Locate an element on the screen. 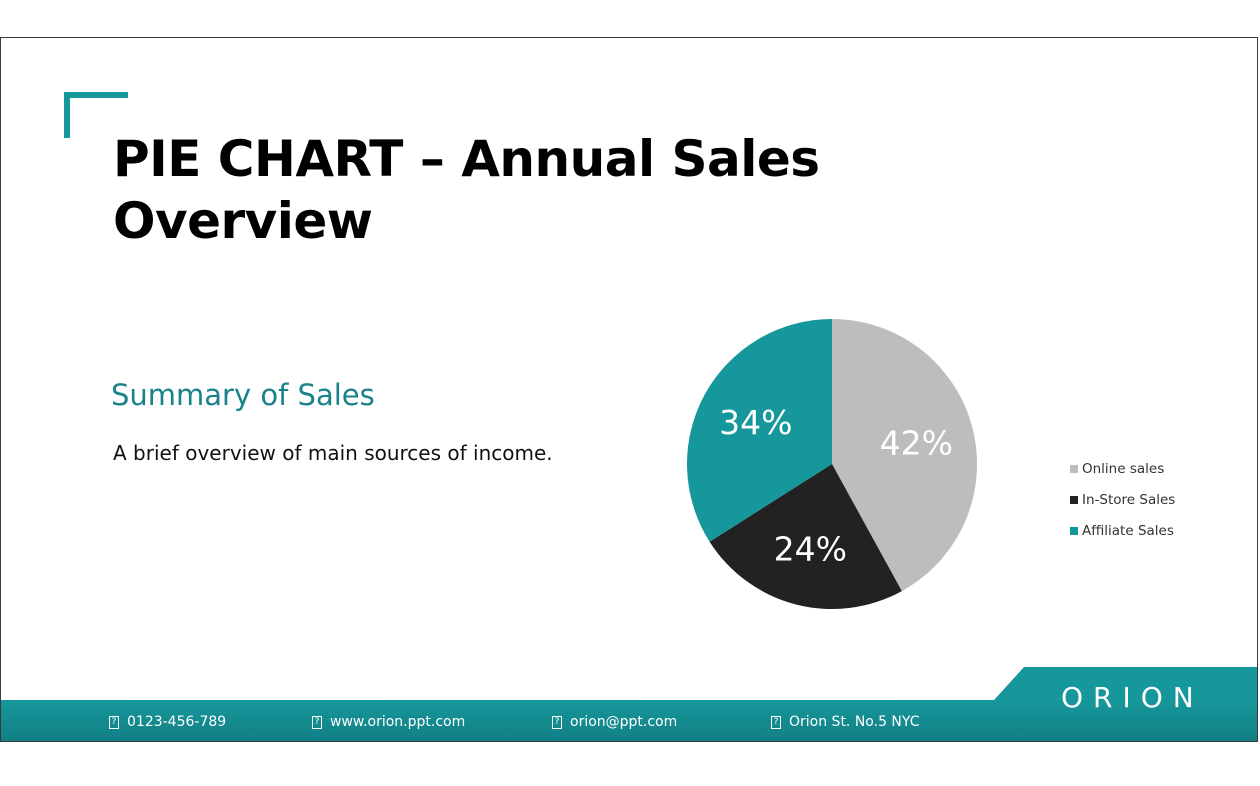 This screenshot has height=786, width=1260. brand-tab is located at coordinates (1125, 683).